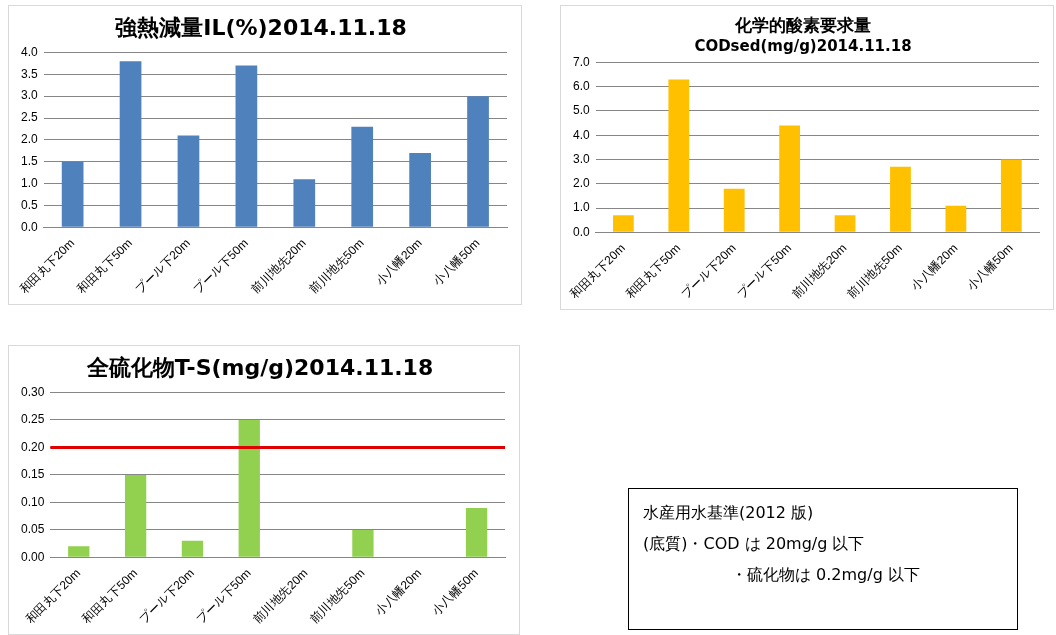 The width and height of the screenshot is (1056, 635). What do you see at coordinates (33, 529) in the screenshot?
I see `y-tick-label: 0.05` at bounding box center [33, 529].